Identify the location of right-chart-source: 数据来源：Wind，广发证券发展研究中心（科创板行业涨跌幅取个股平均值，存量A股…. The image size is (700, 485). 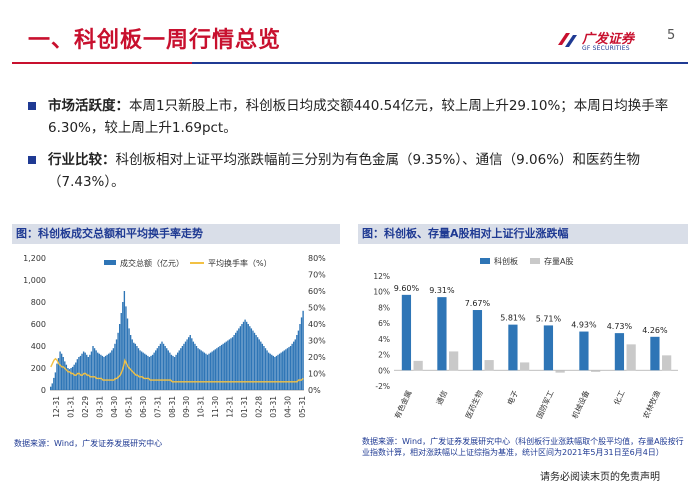
(523, 447).